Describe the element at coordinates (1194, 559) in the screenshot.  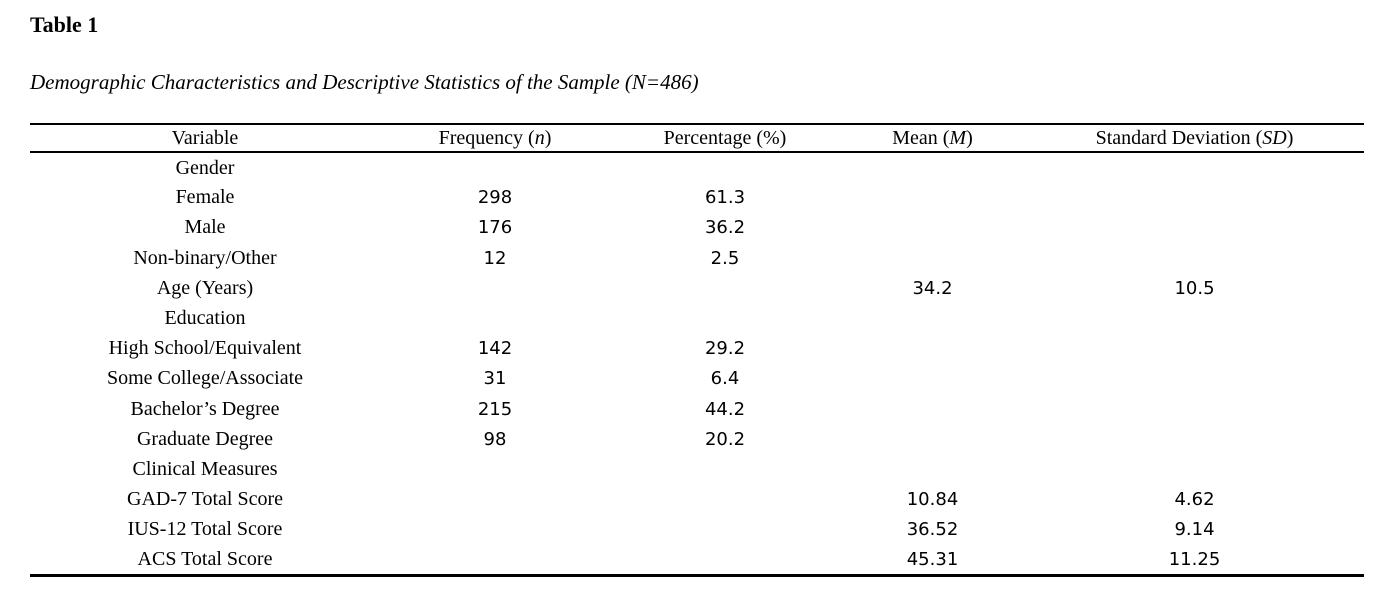
I see `cell-sd: 11.25` at that location.